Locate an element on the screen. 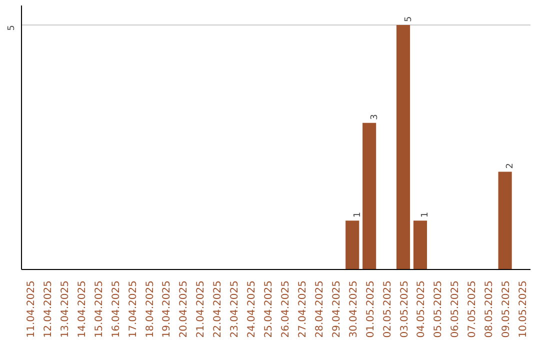 This screenshot has width=540, height=340. x-tick-label: 10.05.2025 is located at coordinates (524, 309).